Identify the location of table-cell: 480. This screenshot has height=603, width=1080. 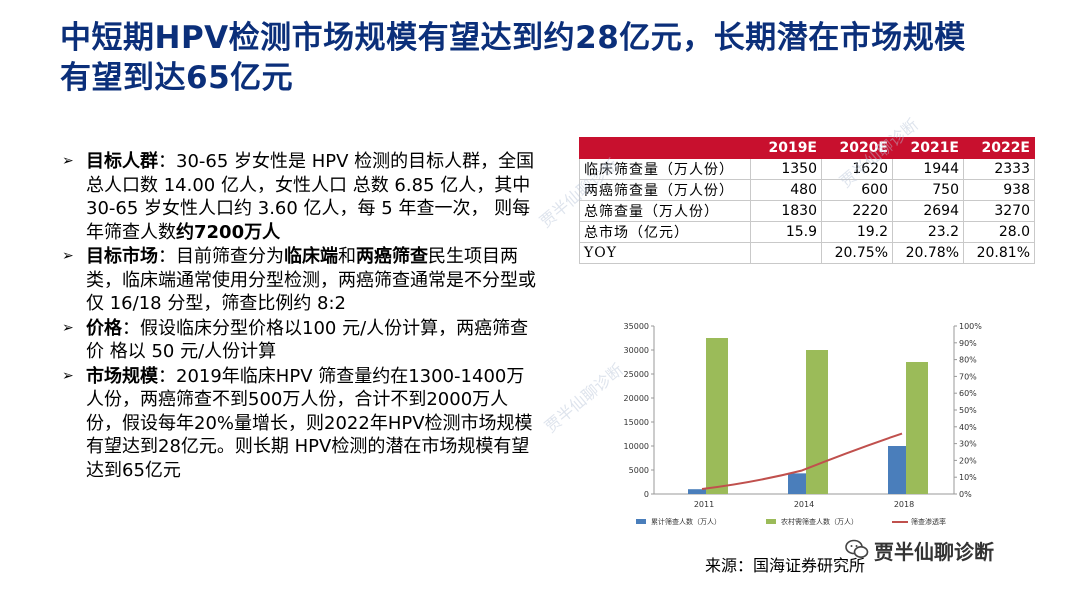
(786, 190).